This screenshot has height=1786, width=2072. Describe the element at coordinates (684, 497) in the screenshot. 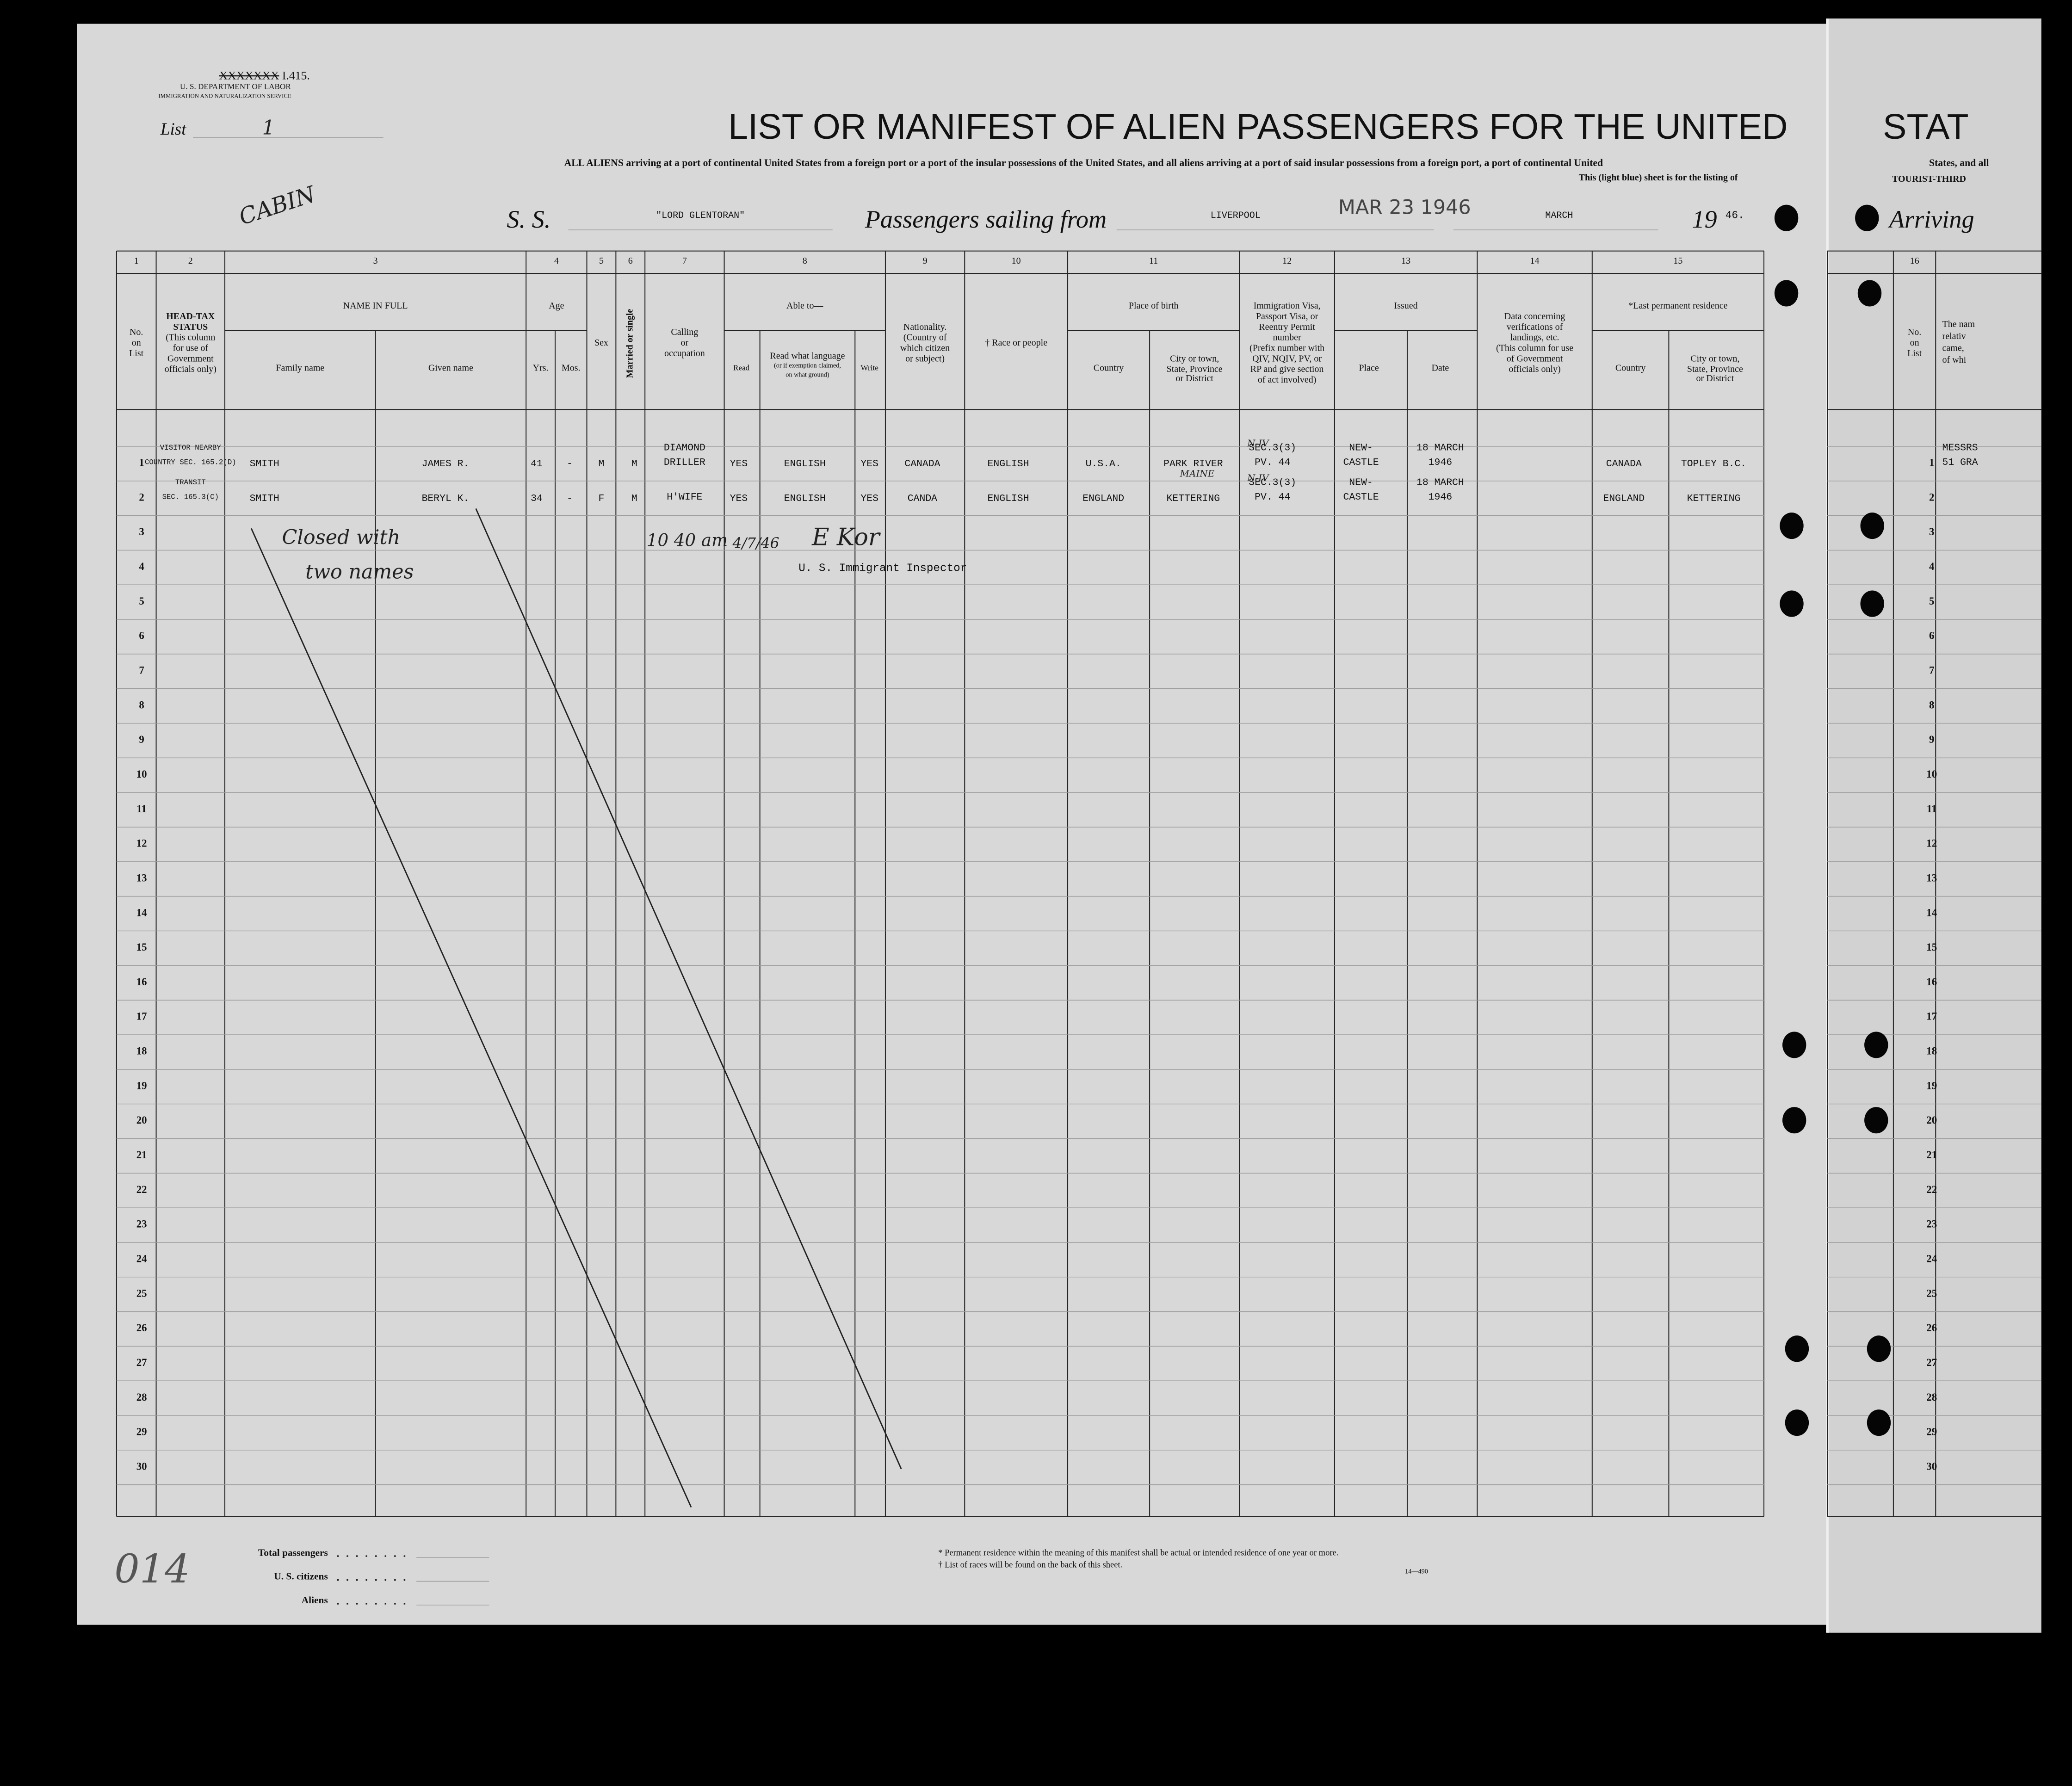

I see `field: H'WIFE` at that location.